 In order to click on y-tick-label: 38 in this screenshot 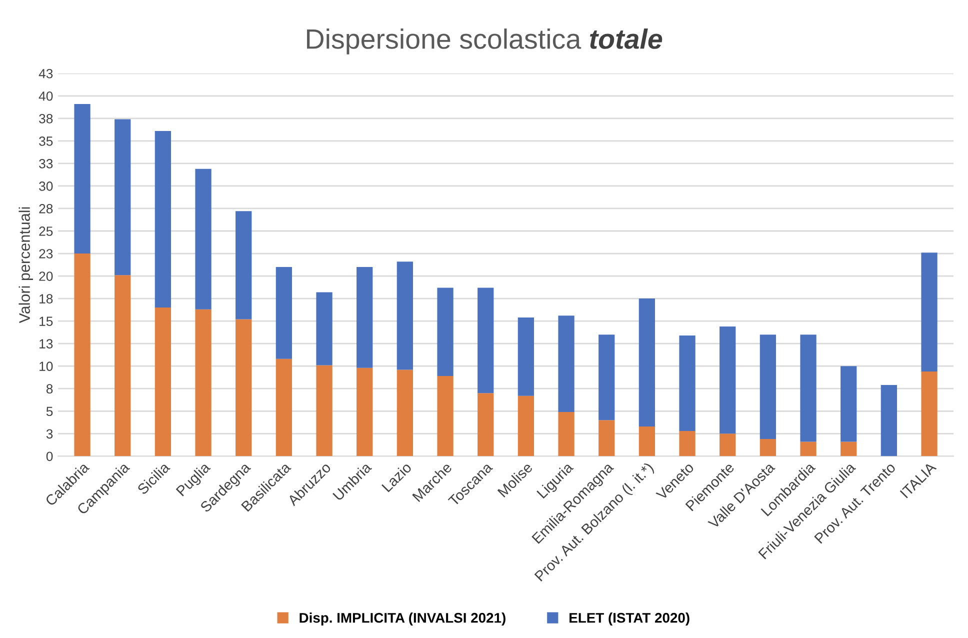, I will do `click(46, 119)`.